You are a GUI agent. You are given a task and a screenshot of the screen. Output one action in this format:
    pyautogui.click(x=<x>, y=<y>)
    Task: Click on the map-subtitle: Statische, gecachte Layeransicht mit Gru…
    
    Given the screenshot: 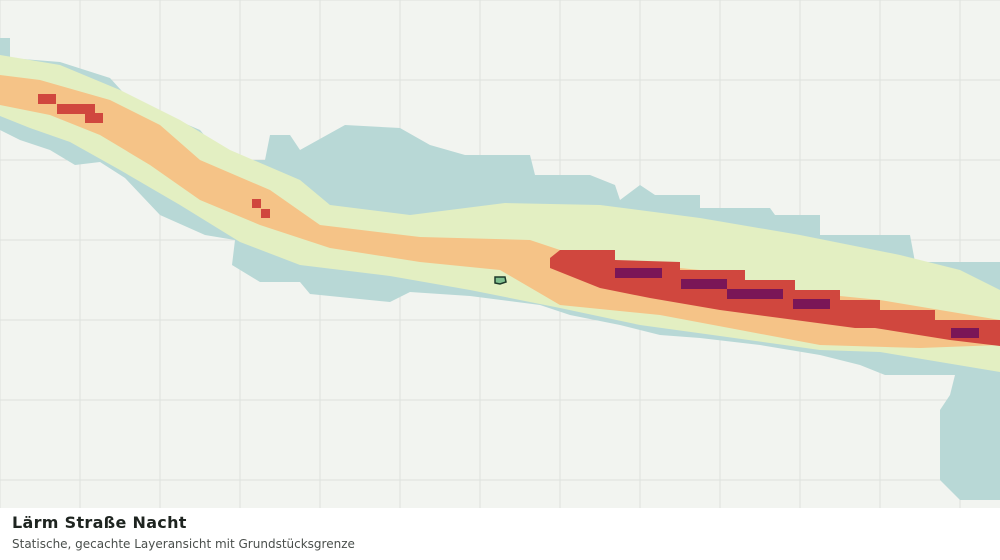 What is the action you would take?
    pyautogui.click(x=183, y=544)
    